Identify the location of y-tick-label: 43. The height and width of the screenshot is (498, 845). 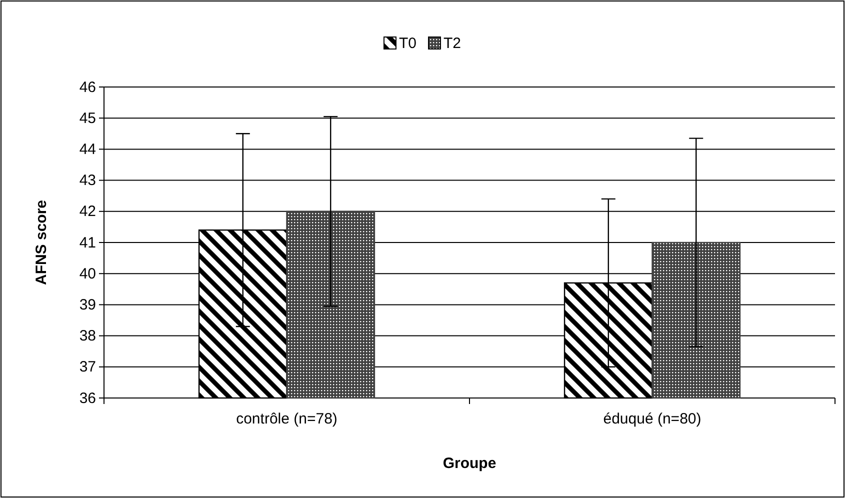
(87, 181).